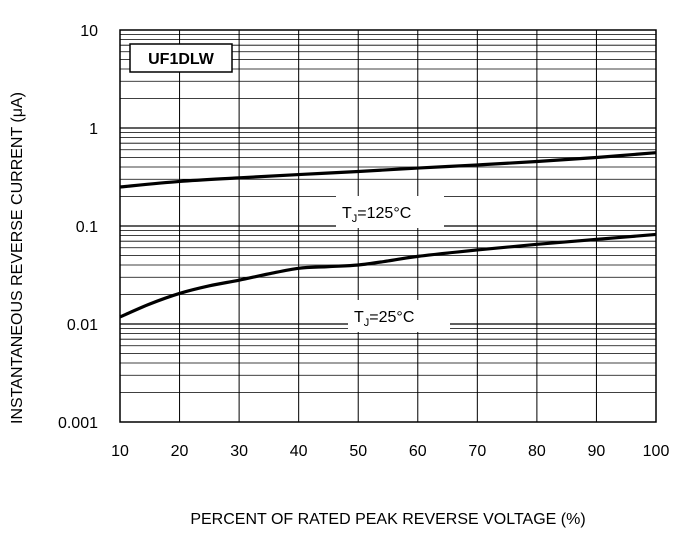 Image resolution: width=676 pixels, height=534 pixels. I want to click on y-tick-label: 10, so click(89, 31).